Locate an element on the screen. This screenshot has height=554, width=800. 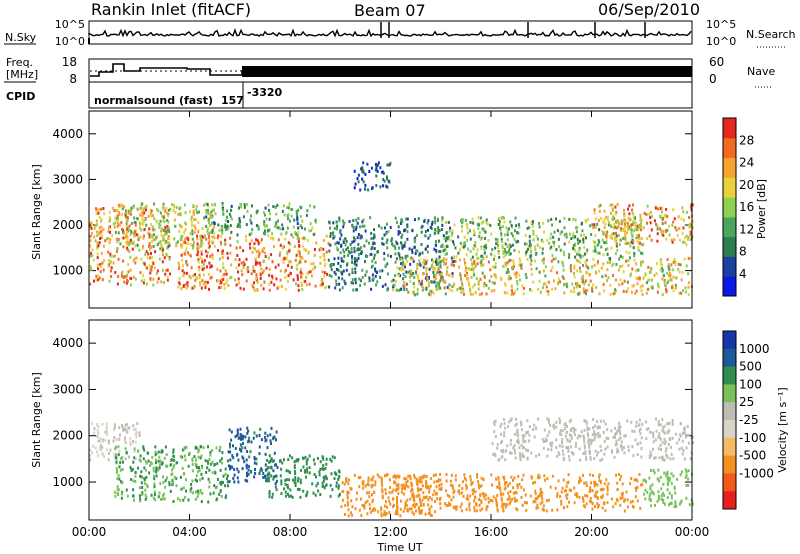
range-tick-label: 1000 is located at coordinates (67, 482).